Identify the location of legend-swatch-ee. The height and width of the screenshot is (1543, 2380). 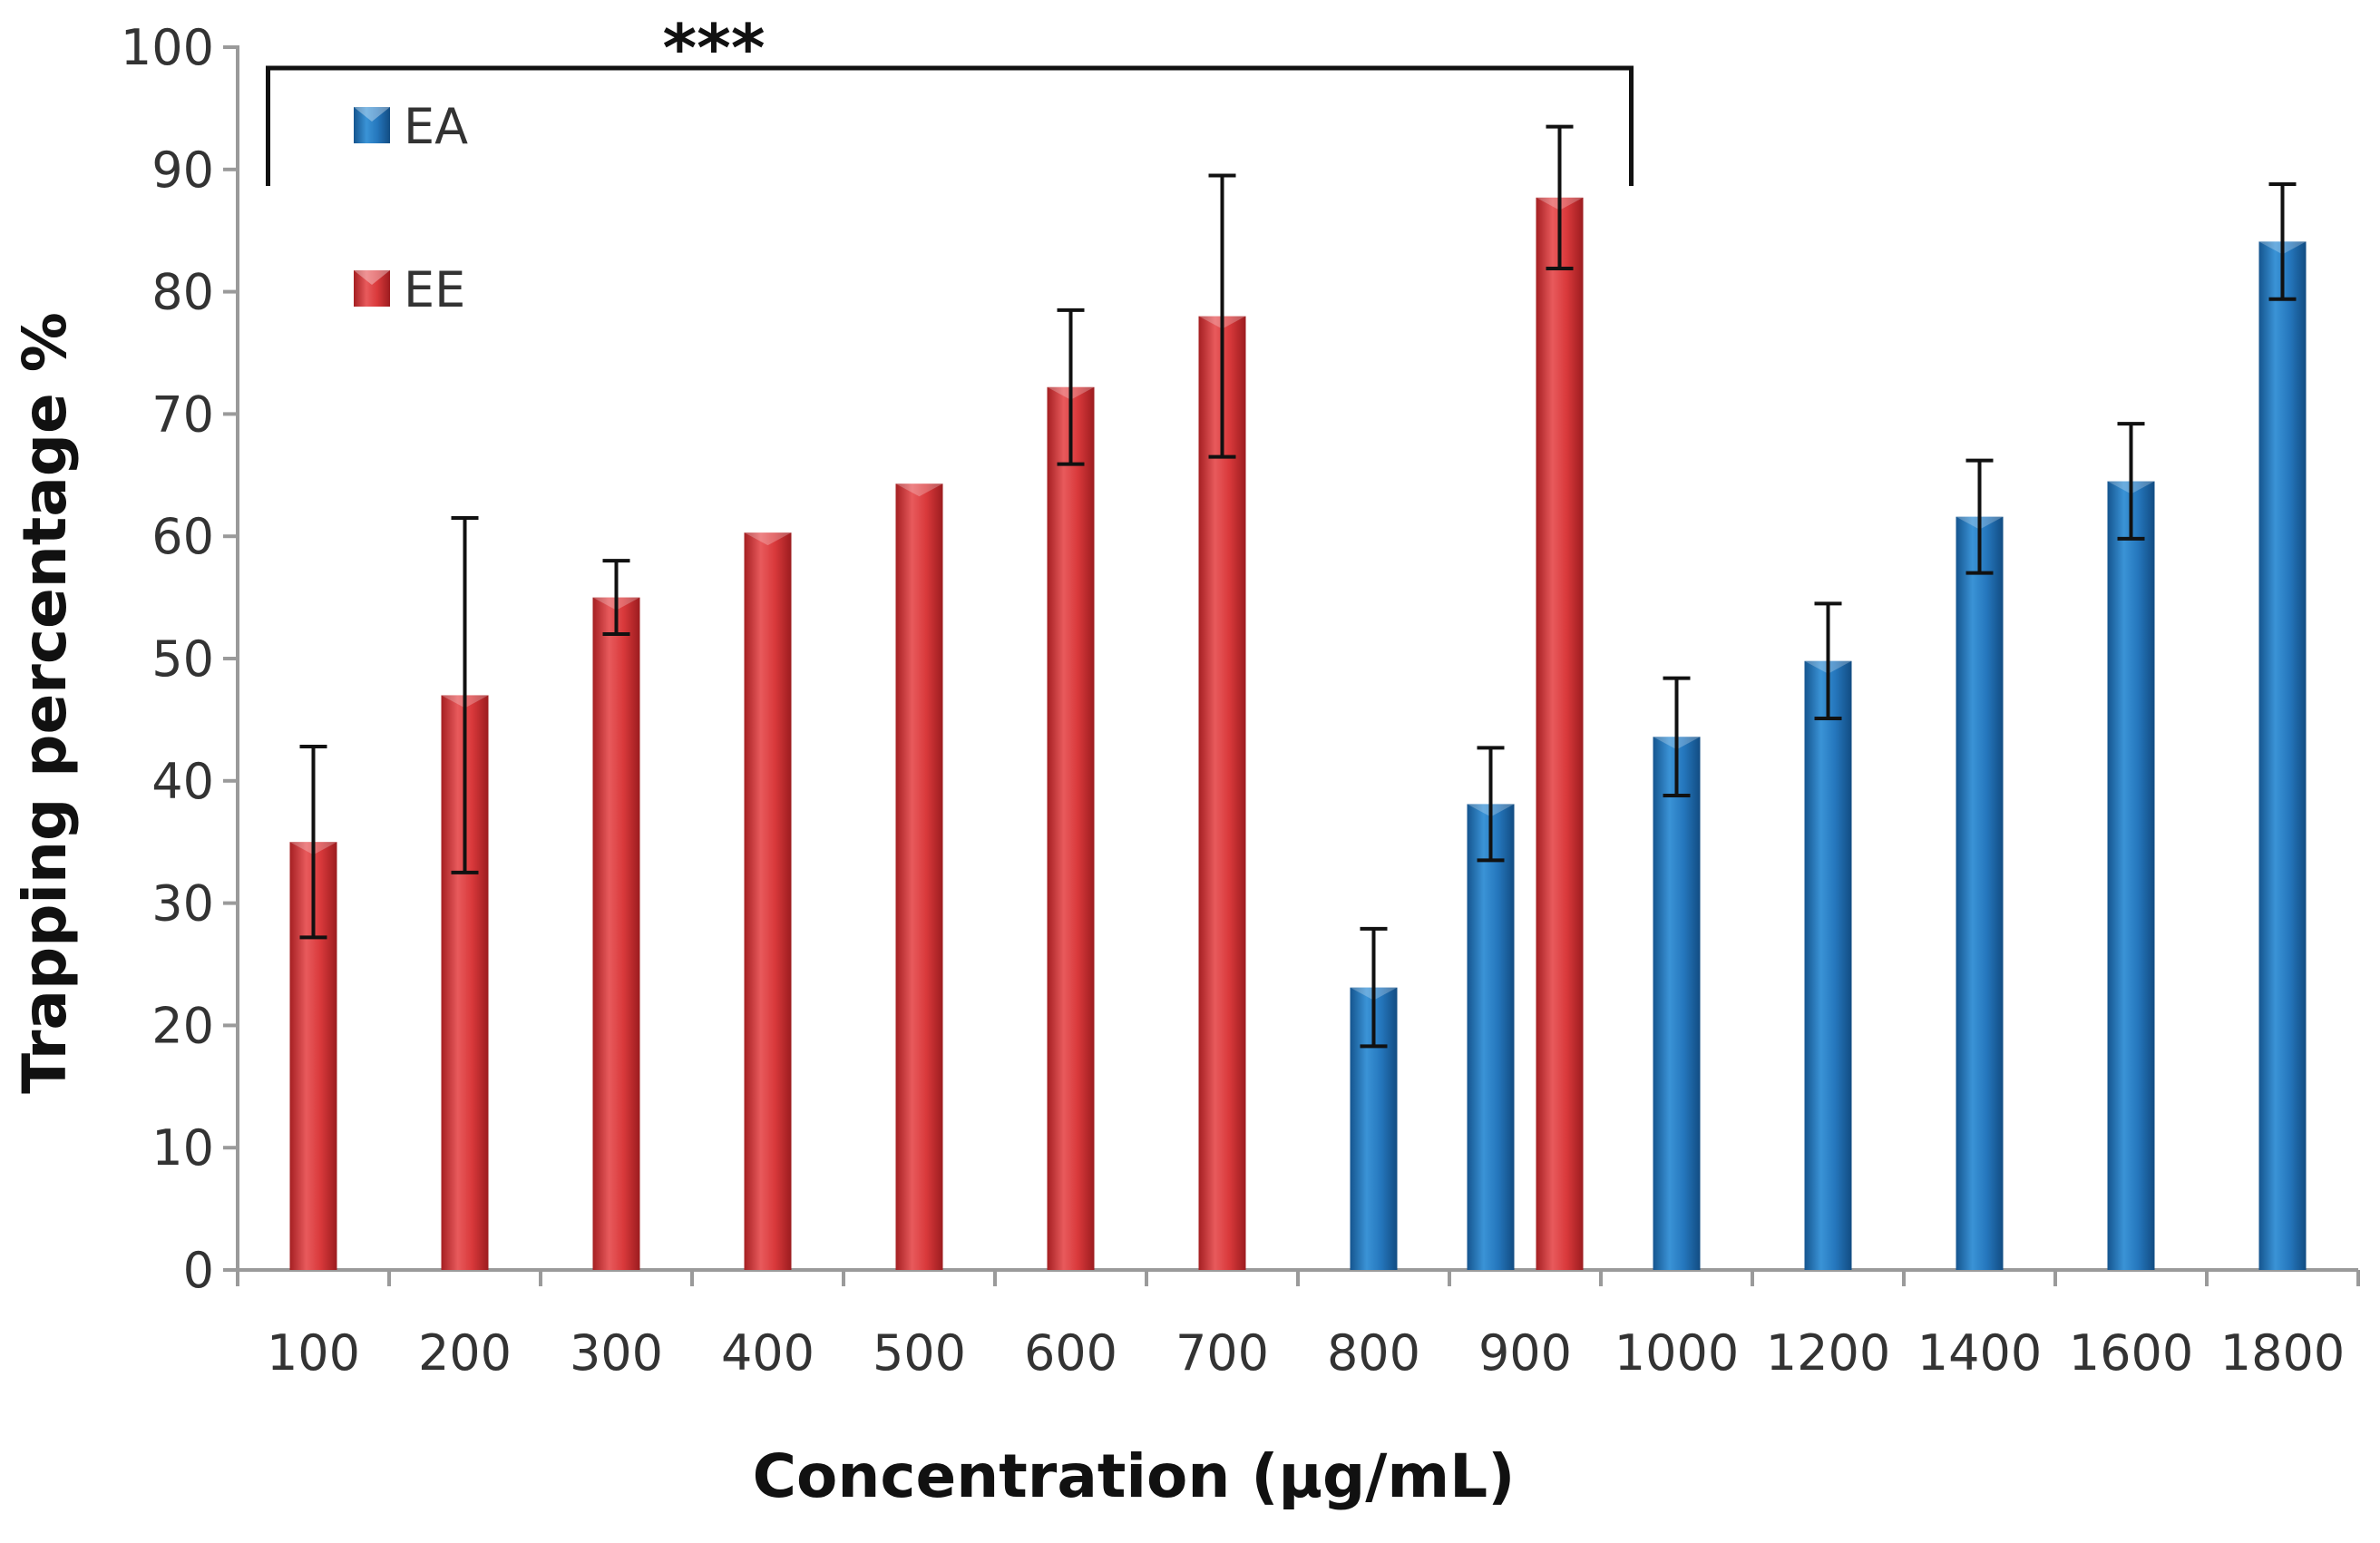
(372, 288).